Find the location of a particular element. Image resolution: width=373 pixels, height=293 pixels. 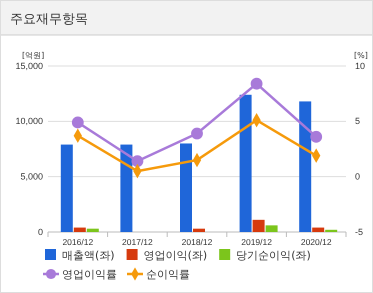

y-tick-label: 5,000 is located at coordinates (31, 177).